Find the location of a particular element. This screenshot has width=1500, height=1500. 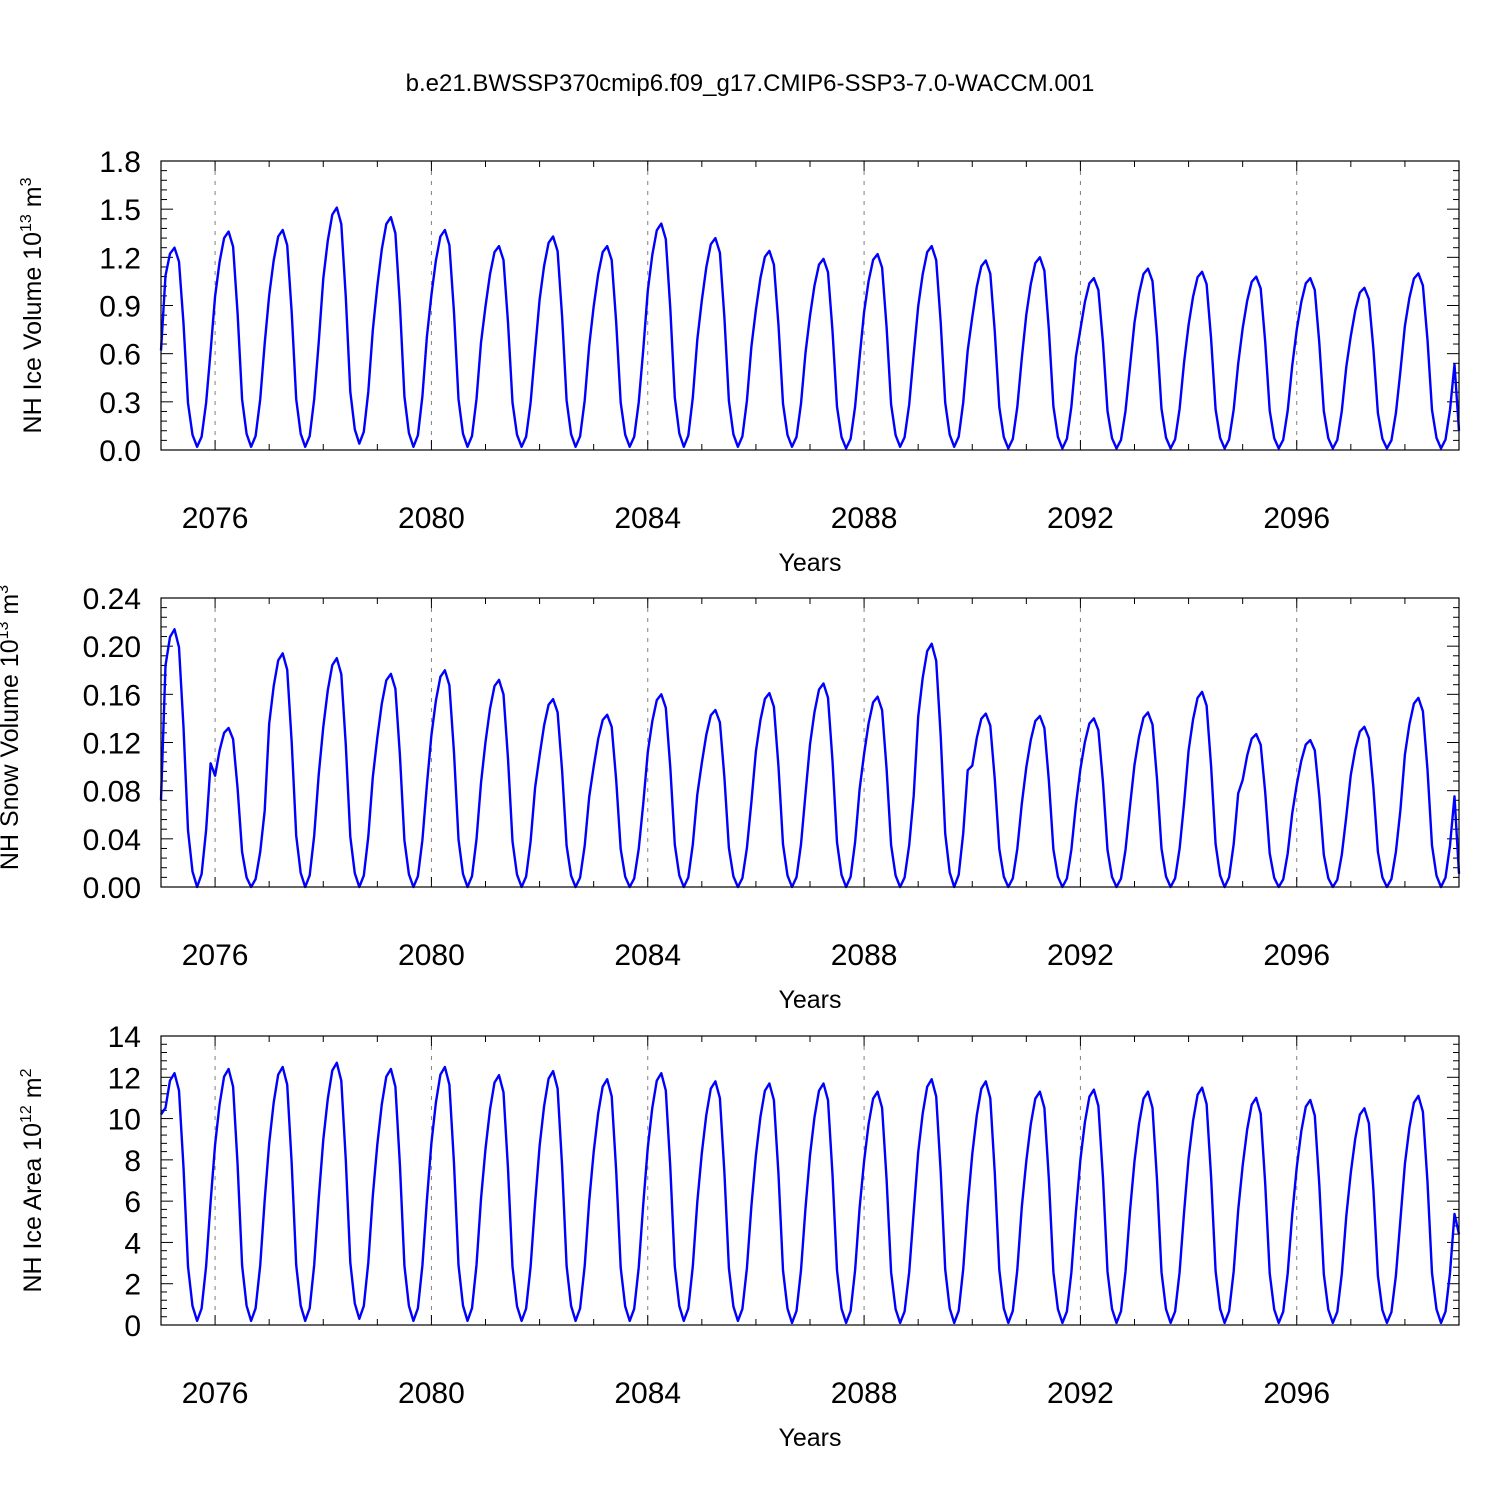

y-tick-label: 0.9 is located at coordinates (120, 307).